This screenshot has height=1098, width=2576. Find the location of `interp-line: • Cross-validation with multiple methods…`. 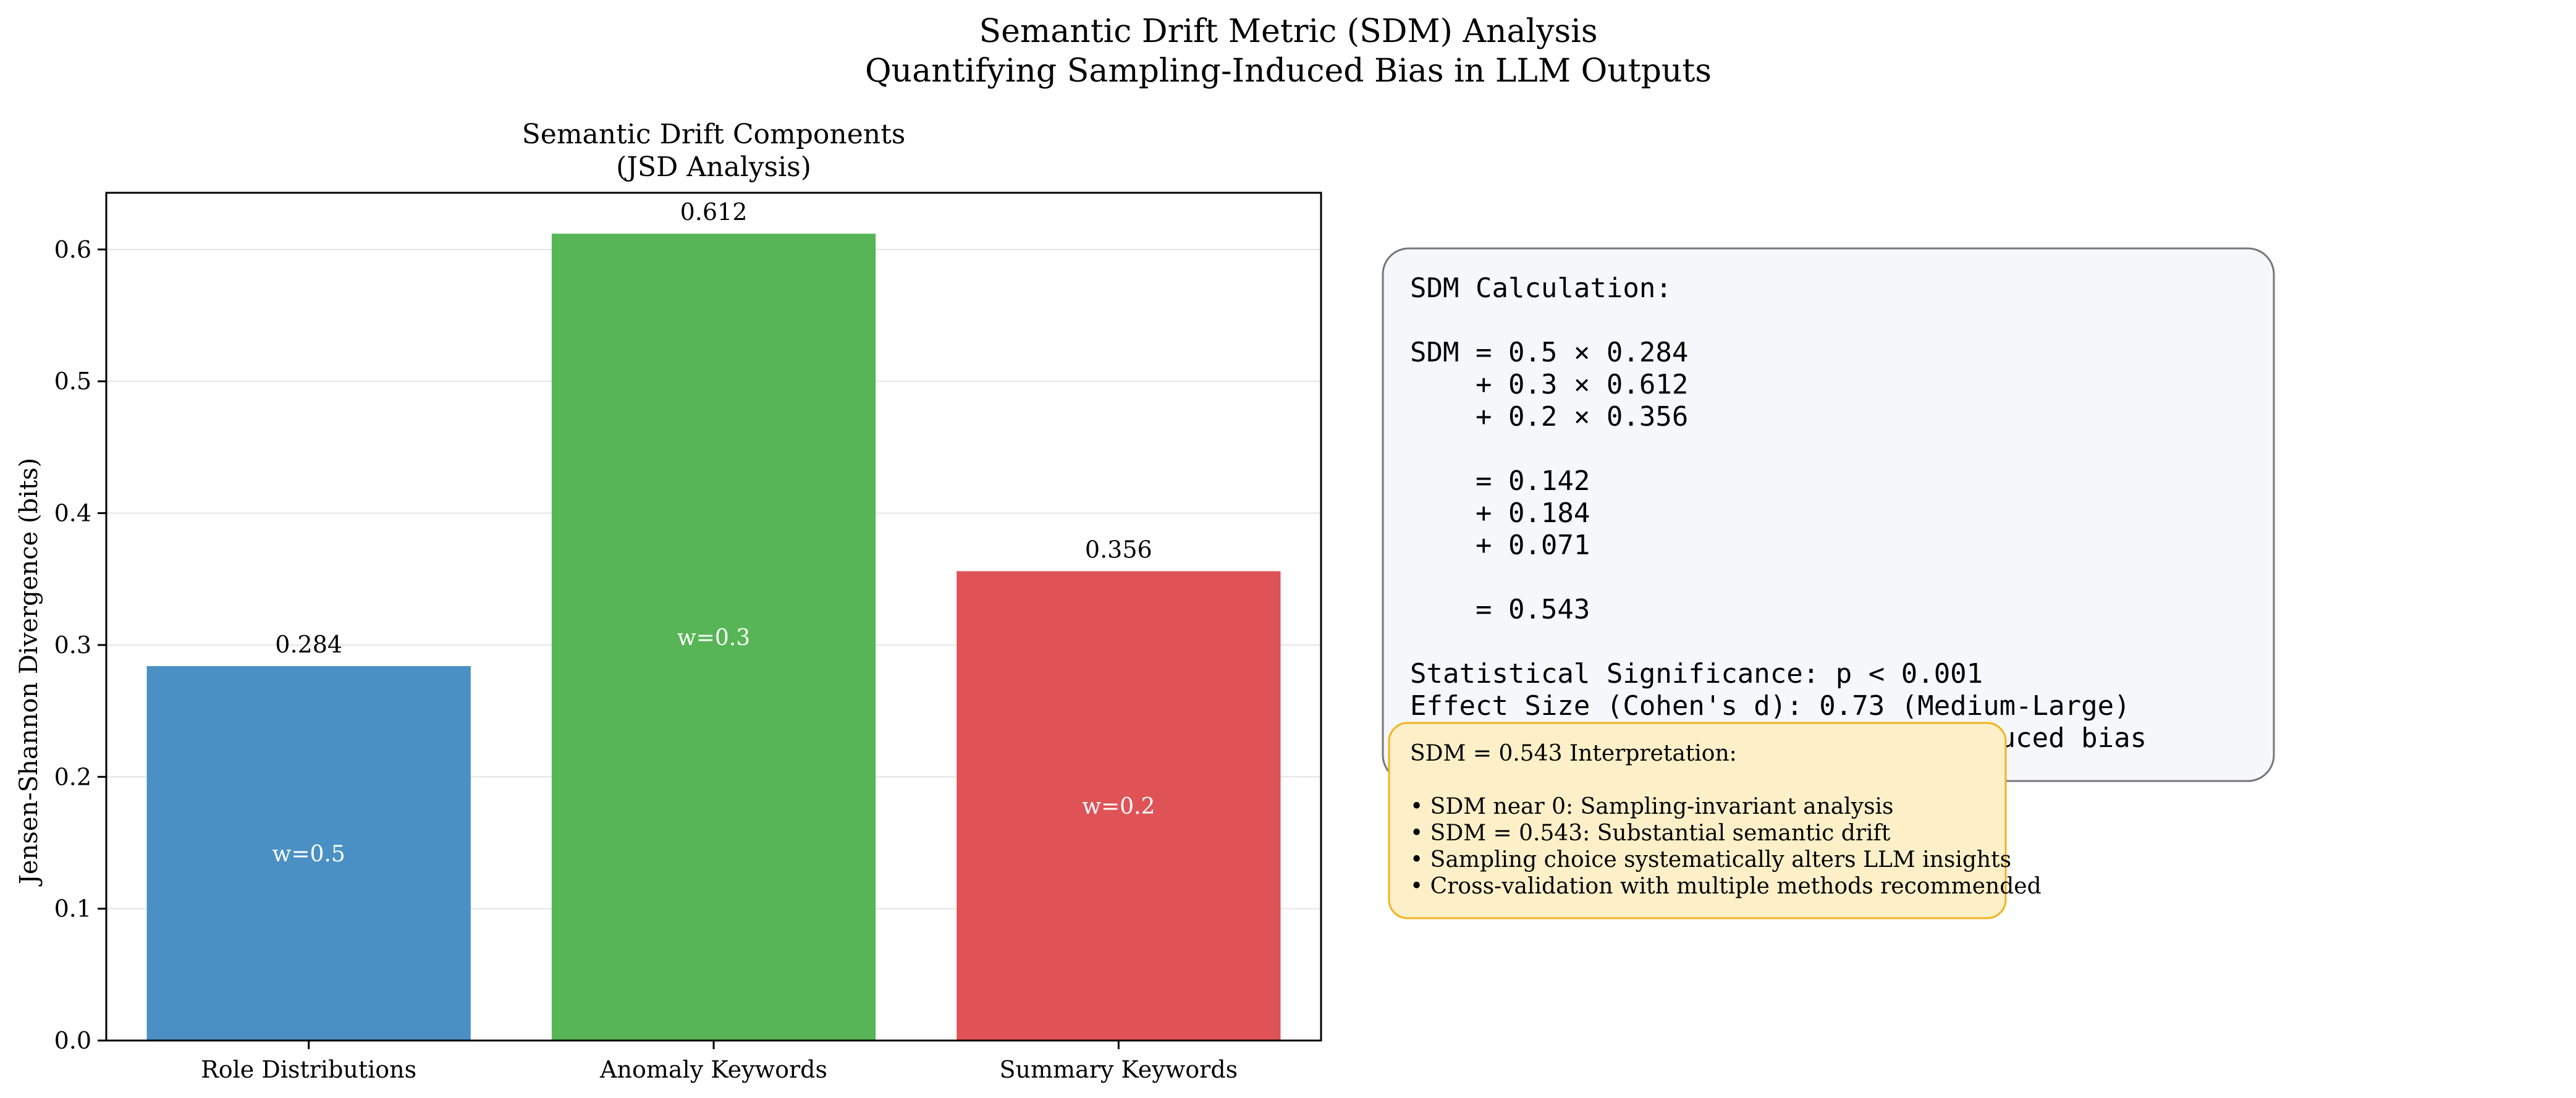

interp-line: • Cross-validation with multiple methods… is located at coordinates (1726, 887).